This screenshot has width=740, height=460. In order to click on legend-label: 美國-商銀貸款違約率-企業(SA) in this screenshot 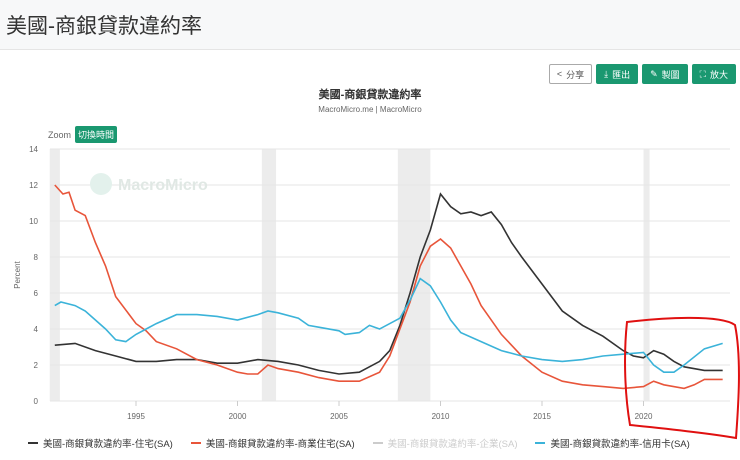, I will do `click(452, 444)`.